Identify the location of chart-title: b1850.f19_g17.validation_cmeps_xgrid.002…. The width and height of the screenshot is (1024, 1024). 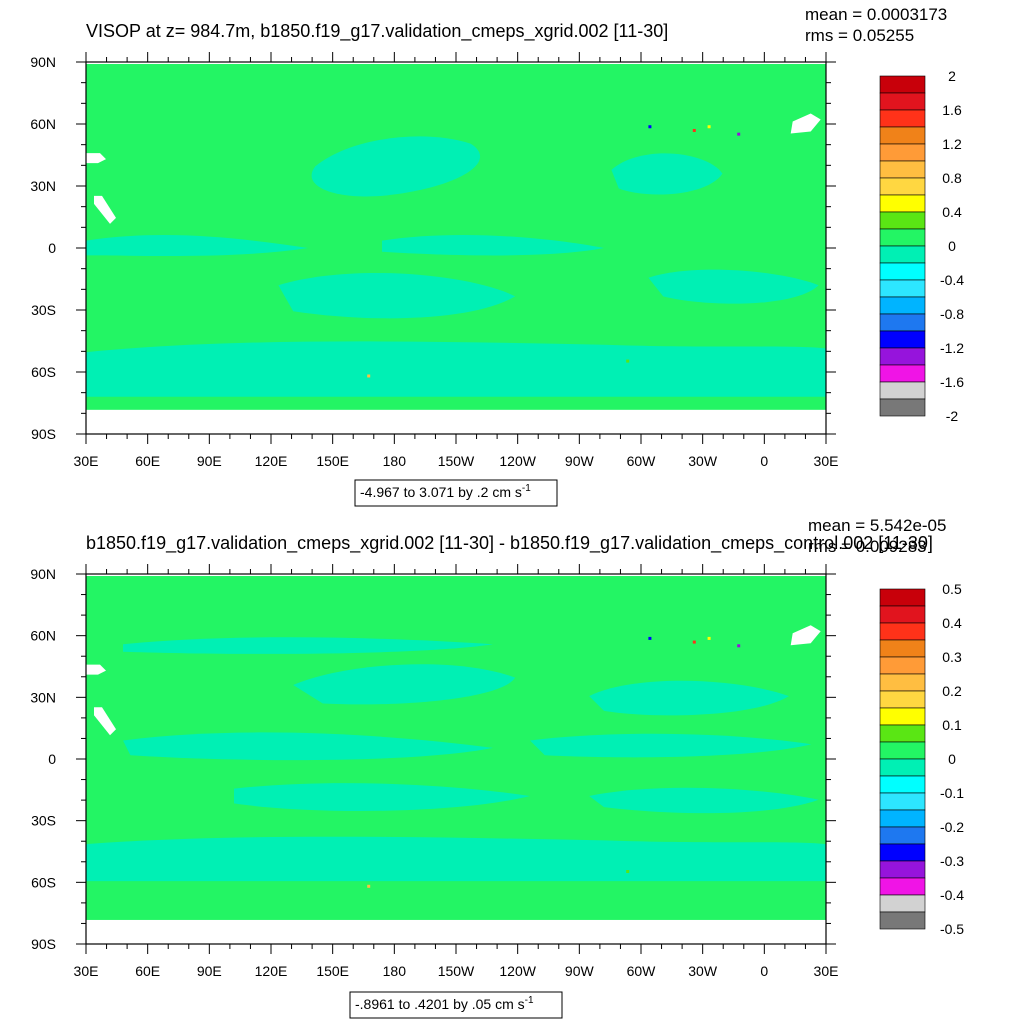
(509, 543).